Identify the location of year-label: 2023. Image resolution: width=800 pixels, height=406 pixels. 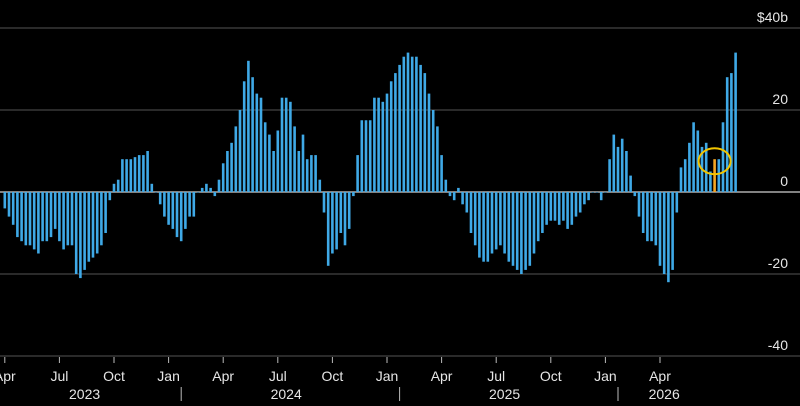
(84, 394).